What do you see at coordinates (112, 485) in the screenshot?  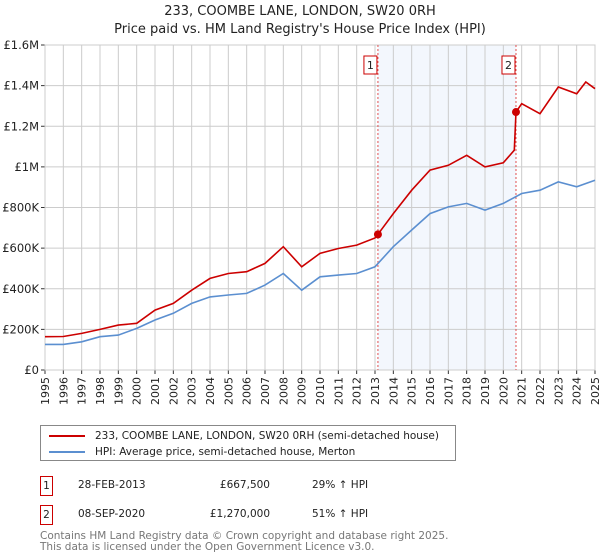 I see `sale-date: 28-FEB-2013` at bounding box center [112, 485].